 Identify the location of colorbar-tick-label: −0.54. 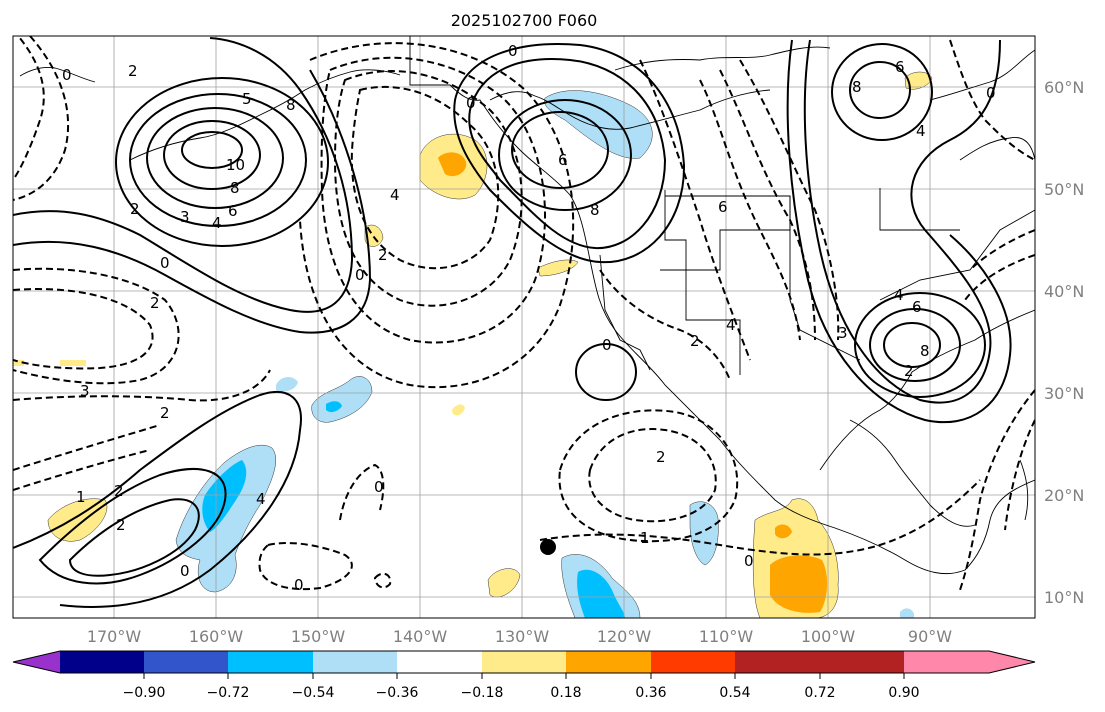
(313, 693).